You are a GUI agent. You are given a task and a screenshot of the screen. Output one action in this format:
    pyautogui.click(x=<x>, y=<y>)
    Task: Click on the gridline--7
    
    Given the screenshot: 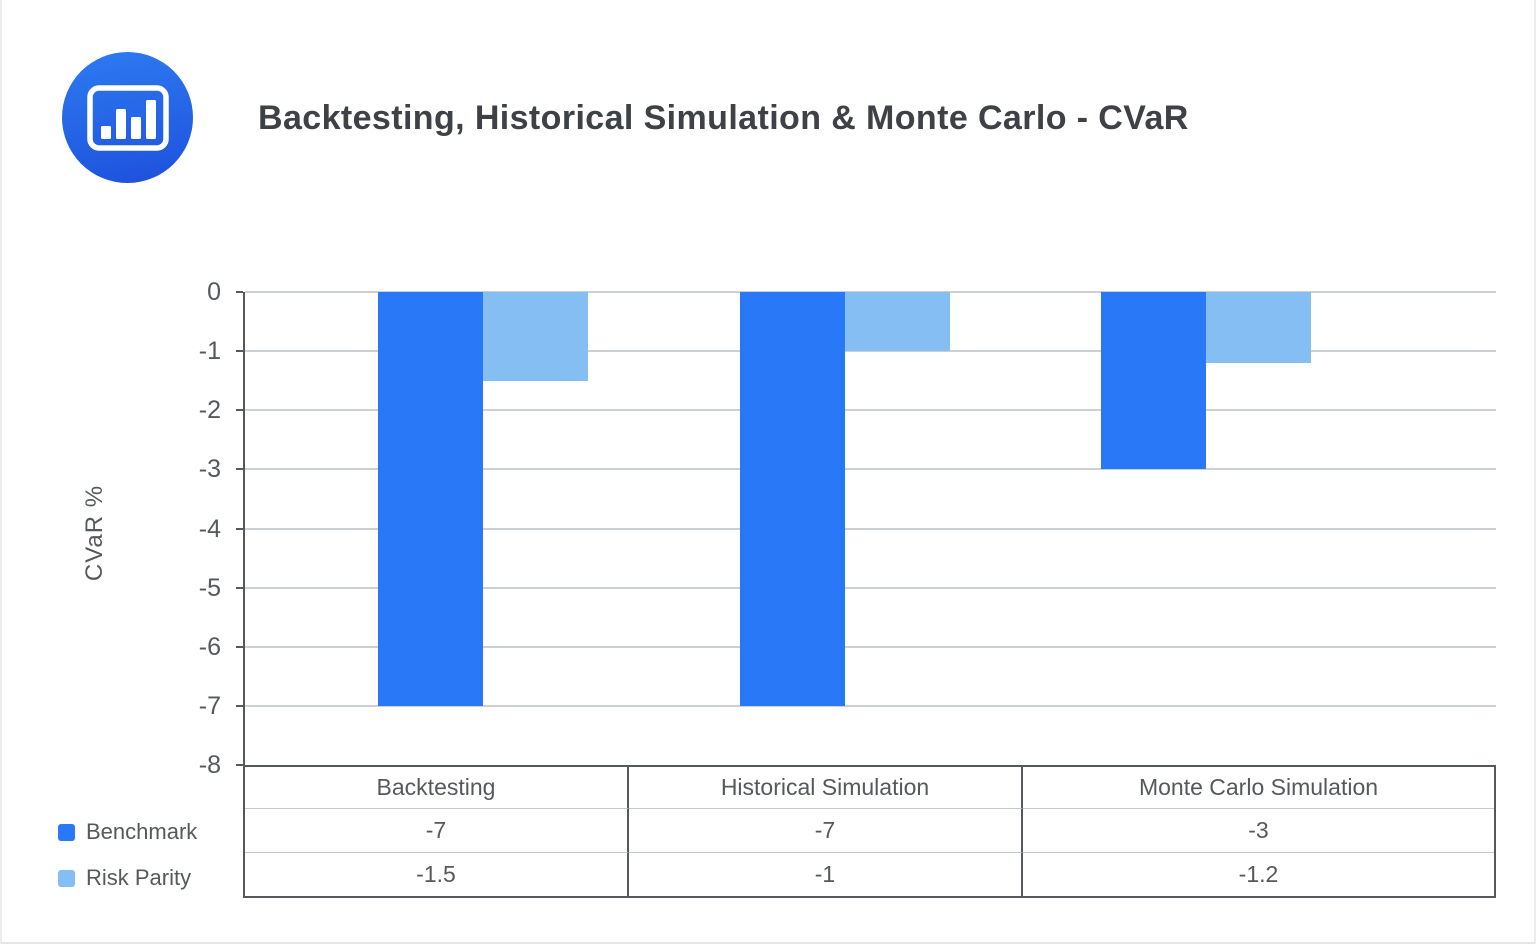 What is the action you would take?
    pyautogui.click(x=870, y=705)
    